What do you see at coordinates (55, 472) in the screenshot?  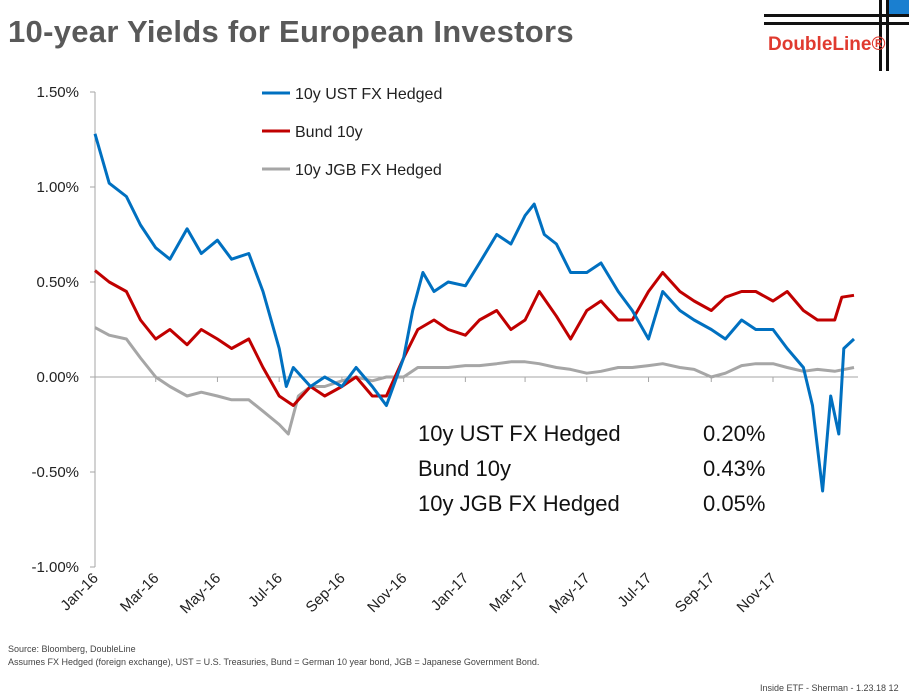 I see `y-tick-label: -0.50%` at bounding box center [55, 472].